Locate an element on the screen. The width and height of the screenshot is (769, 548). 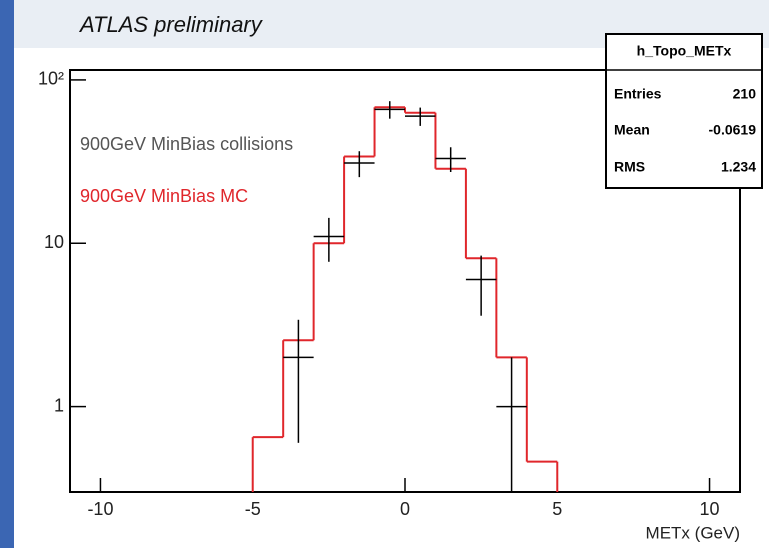
x-tick-label: 10 is located at coordinates (710, 509).